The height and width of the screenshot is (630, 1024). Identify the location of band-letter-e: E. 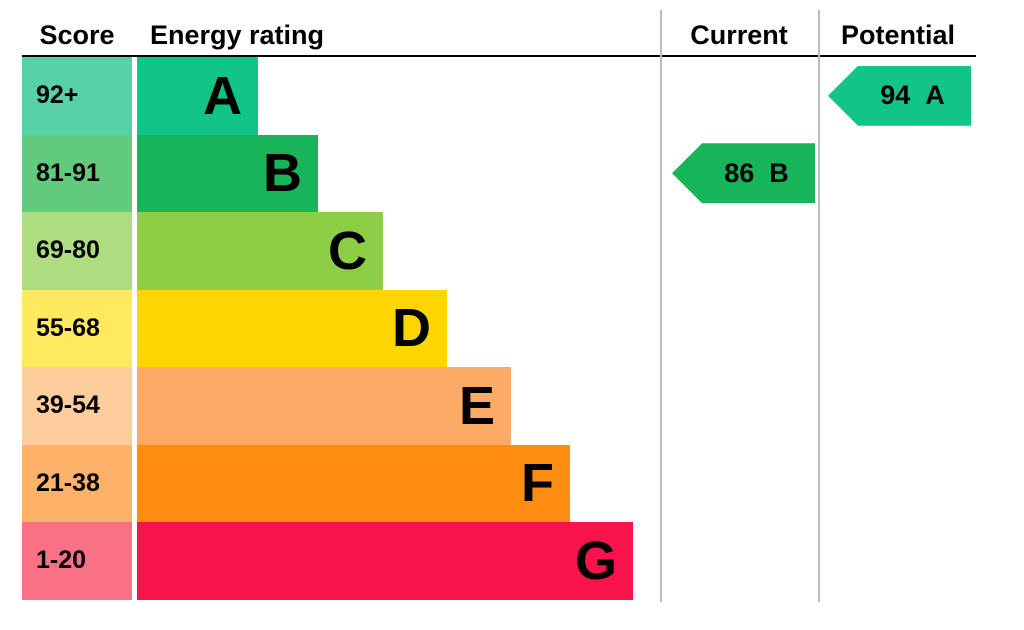
(476, 405).